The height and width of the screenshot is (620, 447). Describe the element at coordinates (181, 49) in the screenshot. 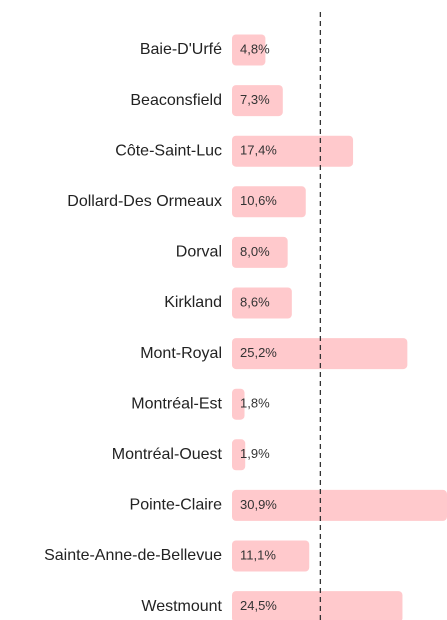

I see `category-label: Baie-D'Urfé` at that location.